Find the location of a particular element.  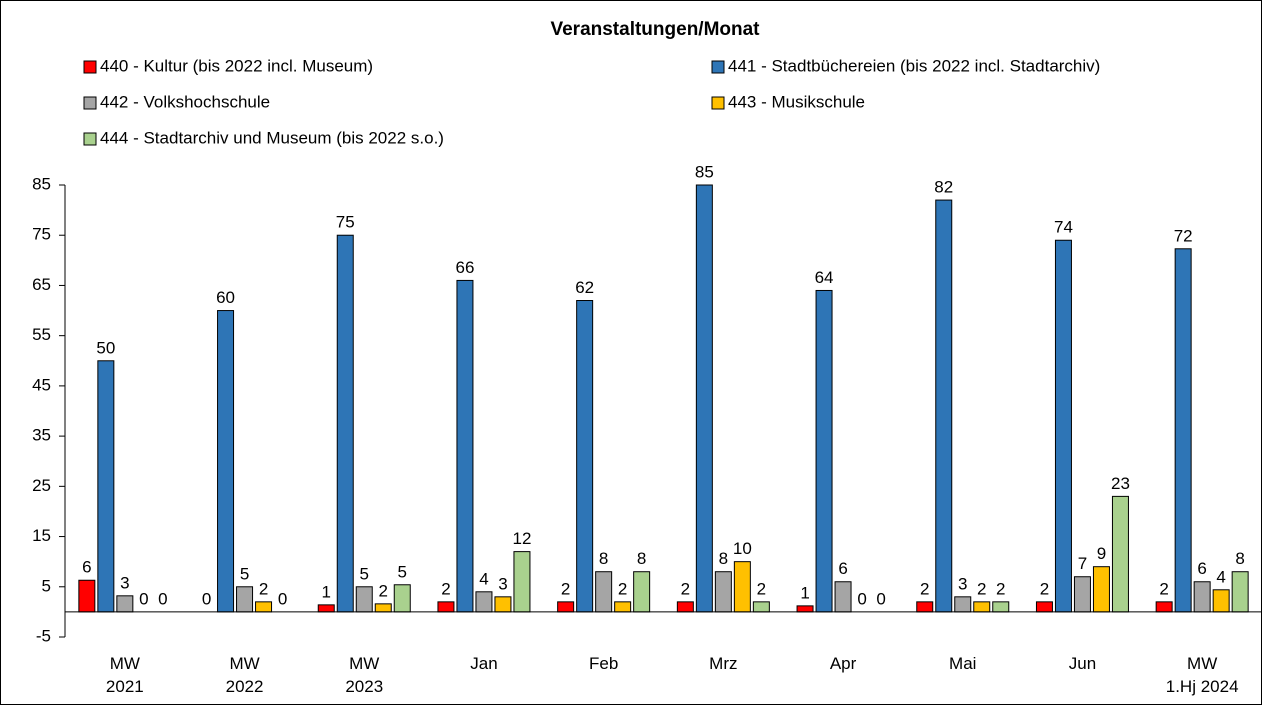

x-tick-label-line: 2023 is located at coordinates (364, 686).